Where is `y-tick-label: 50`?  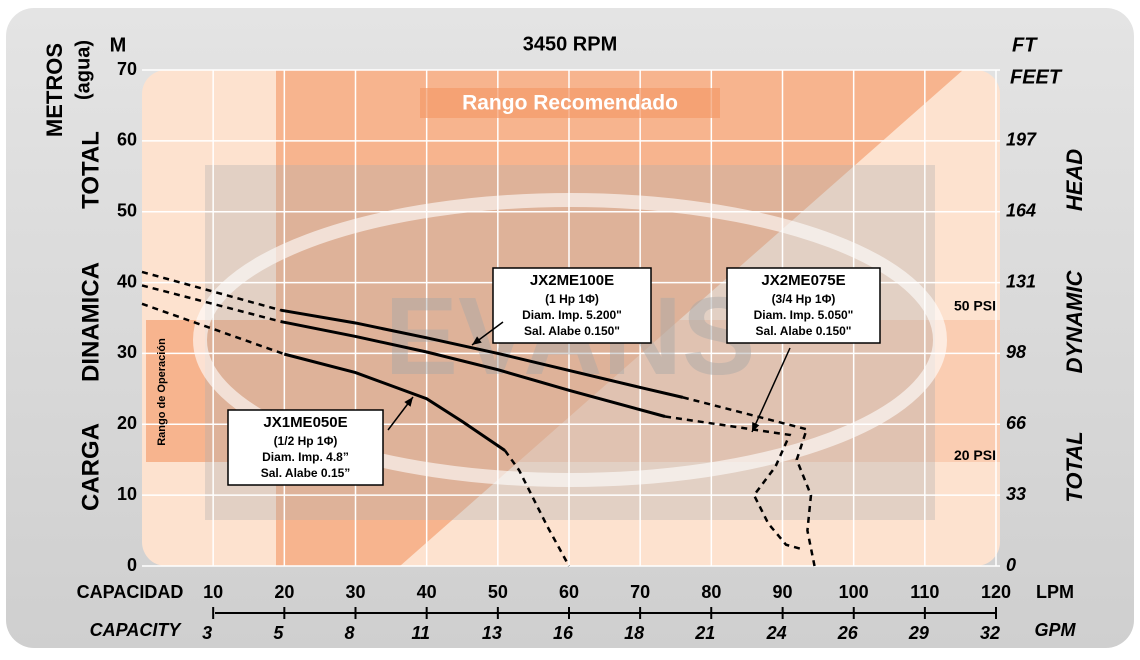 y-tick-label: 50 is located at coordinates (127, 210).